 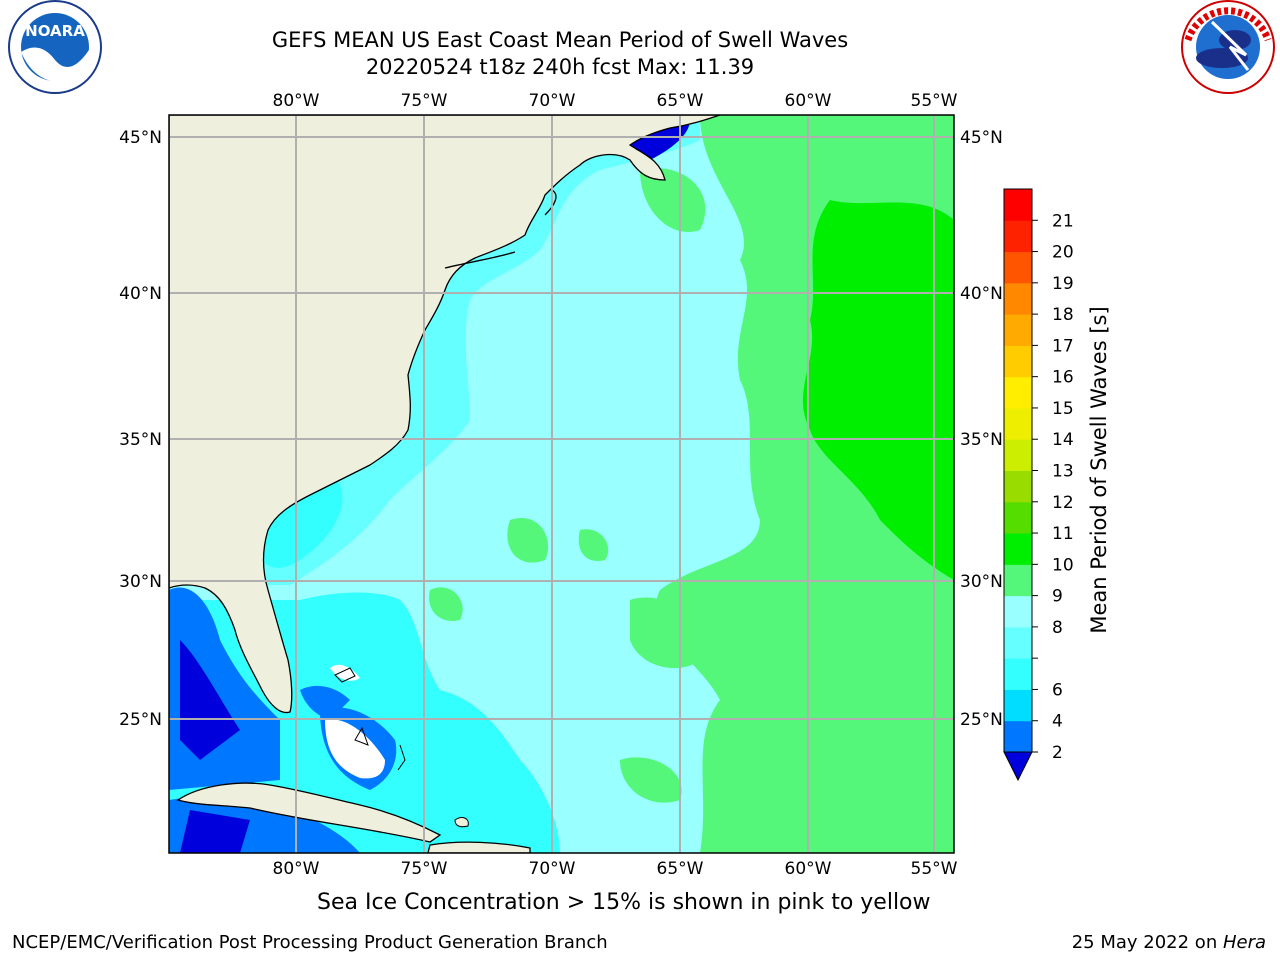 I want to click on forecast-subtitle: 20220524 t18z 240h fcst Max: 11.39, so click(x=560, y=67).